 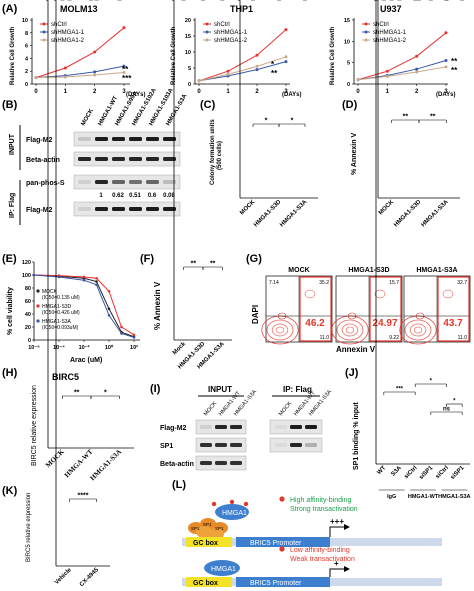 What do you see at coordinates (462, 283) in the screenshot?
I see `quadrant-value: 32.7` at bounding box center [462, 283].